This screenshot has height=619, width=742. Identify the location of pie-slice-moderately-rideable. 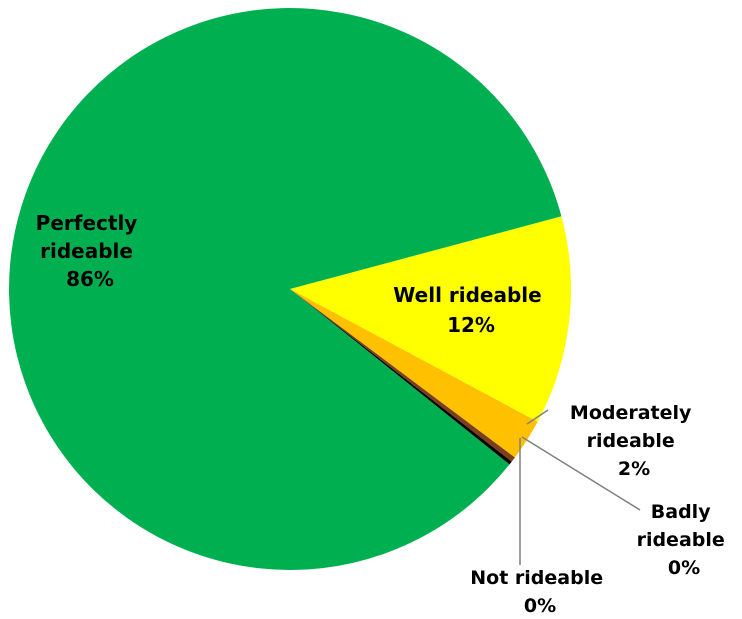
(414, 373).